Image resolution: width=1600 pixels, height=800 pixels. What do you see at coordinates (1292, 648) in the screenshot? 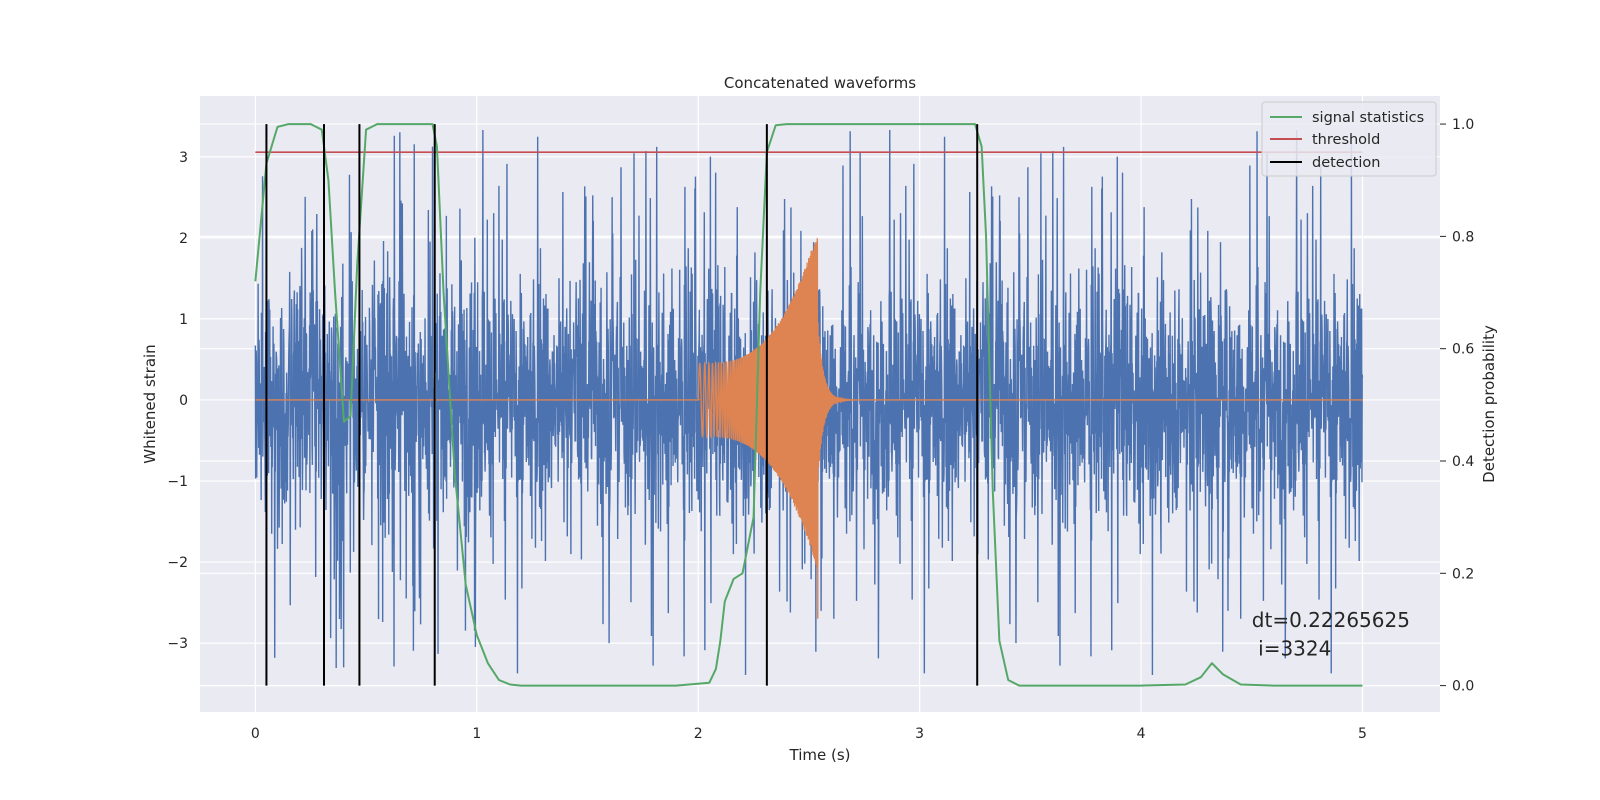
I see `annotation-i: i=3324` at bounding box center [1292, 648].